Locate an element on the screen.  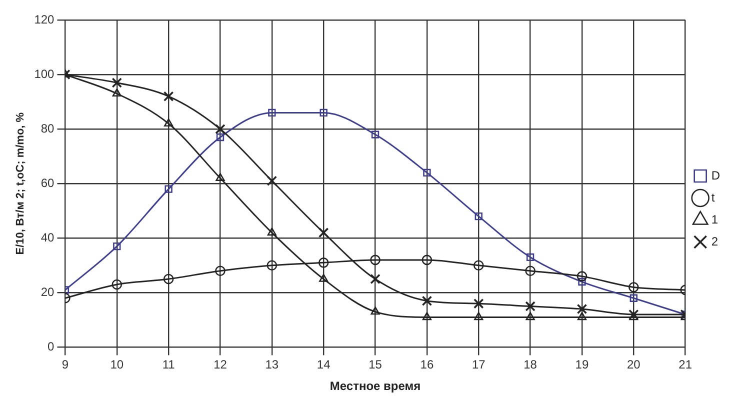
x-tick-label: 12 is located at coordinates (221, 365).